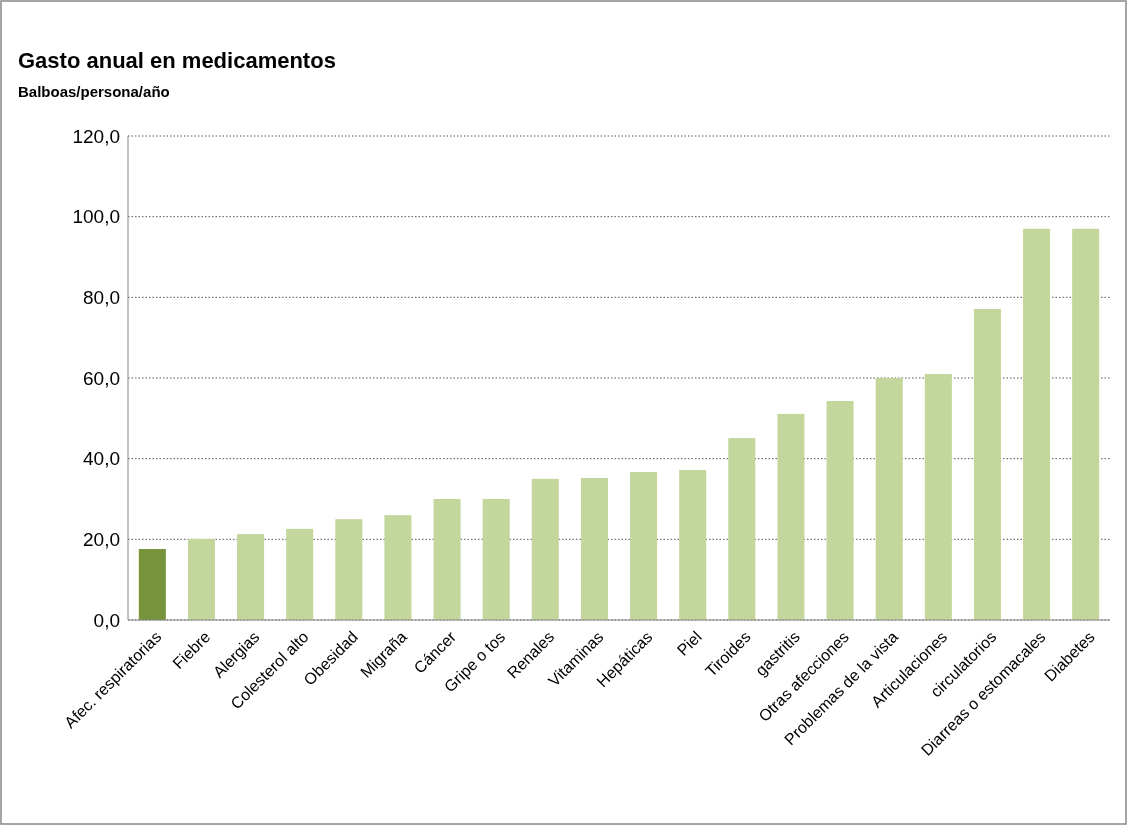 The width and height of the screenshot is (1127, 825). What do you see at coordinates (101, 297) in the screenshot?
I see `y-tick-label: 80,0` at bounding box center [101, 297].